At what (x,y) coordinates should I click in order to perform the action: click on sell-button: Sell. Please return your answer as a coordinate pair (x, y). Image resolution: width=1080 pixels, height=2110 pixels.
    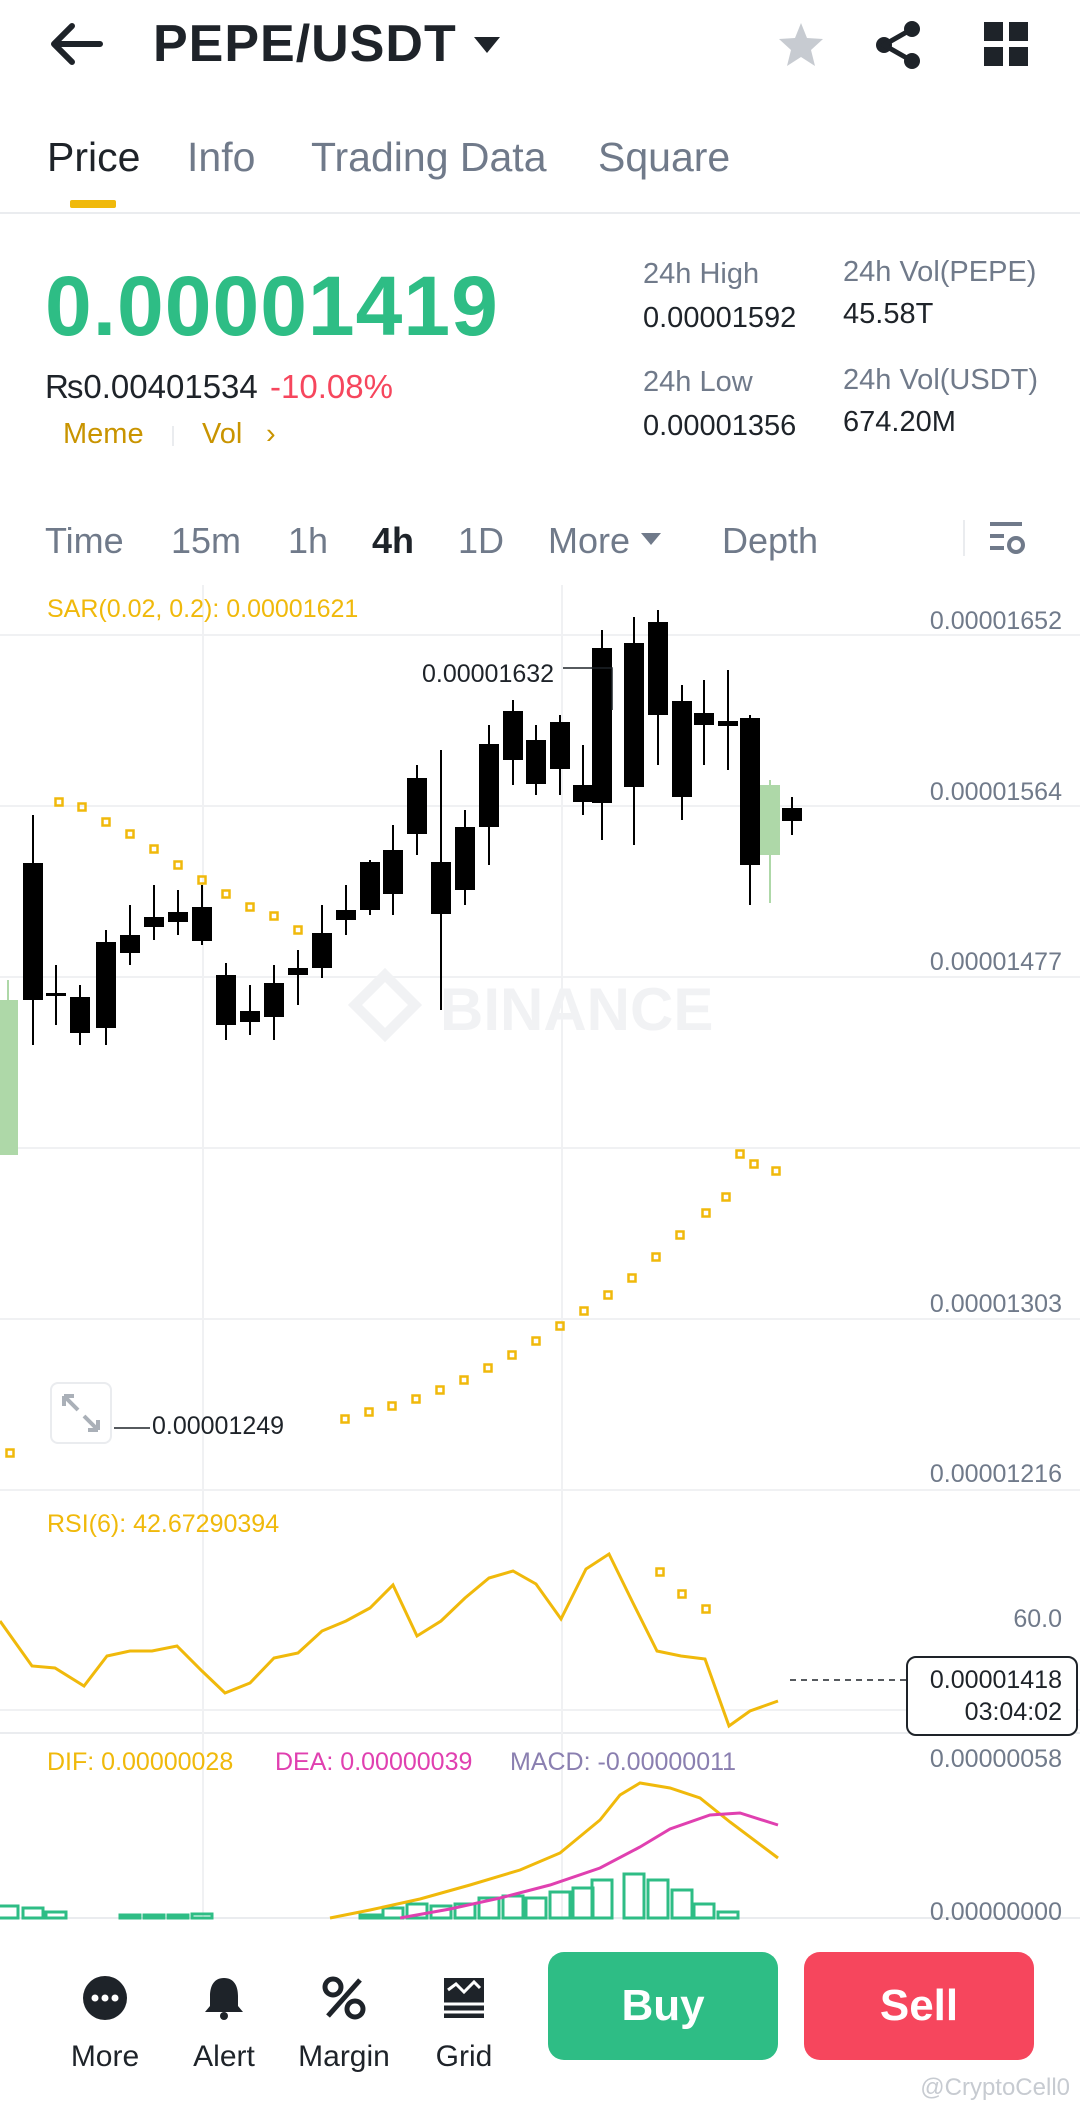
    Looking at the image, I should click on (919, 2006).